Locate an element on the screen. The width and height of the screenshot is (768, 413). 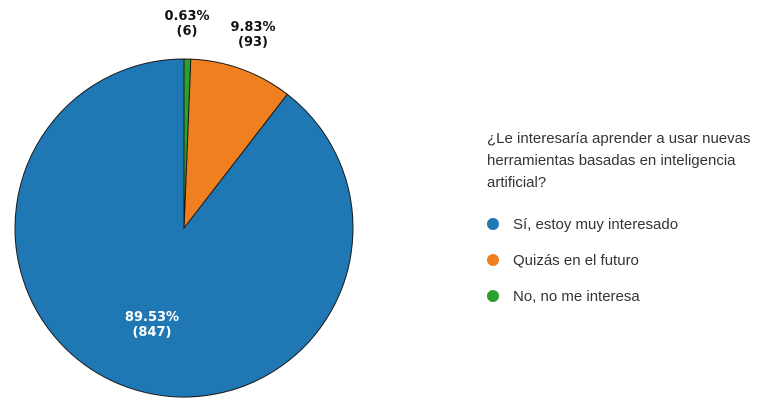
legend-item-quizas: Quizás en el futuro is located at coordinates (627, 260).